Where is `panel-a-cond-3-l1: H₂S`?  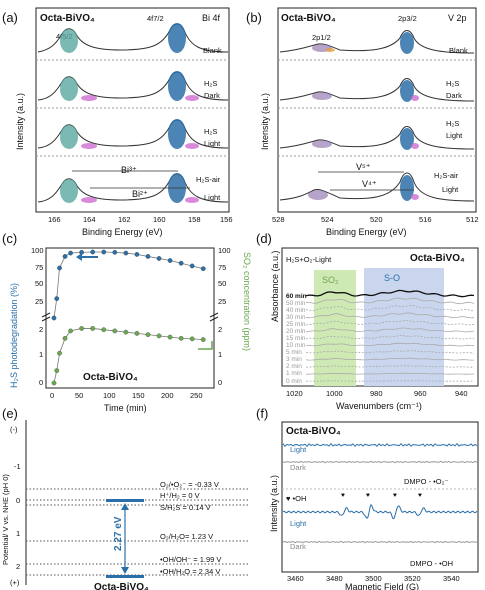 panel-a-cond-3-l1: H₂S is located at coordinates (210, 131).